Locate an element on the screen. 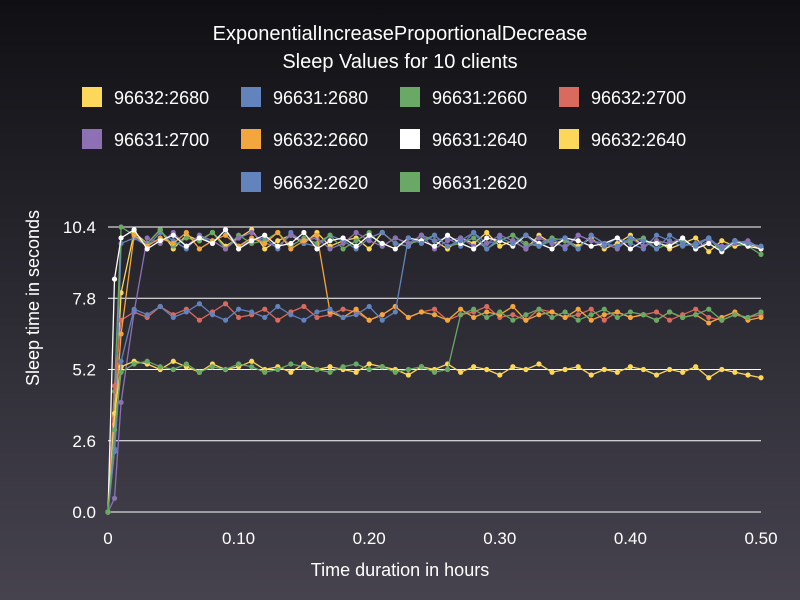  legend-item: 96631:2640 is located at coordinates (463, 139).